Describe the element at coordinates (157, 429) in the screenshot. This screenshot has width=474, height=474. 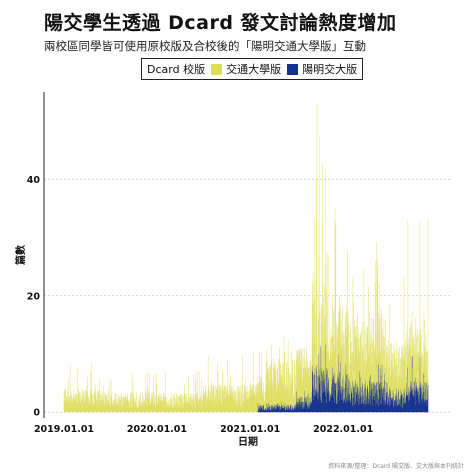
I see `x-tick-label-1: 2020.01.01` at that location.